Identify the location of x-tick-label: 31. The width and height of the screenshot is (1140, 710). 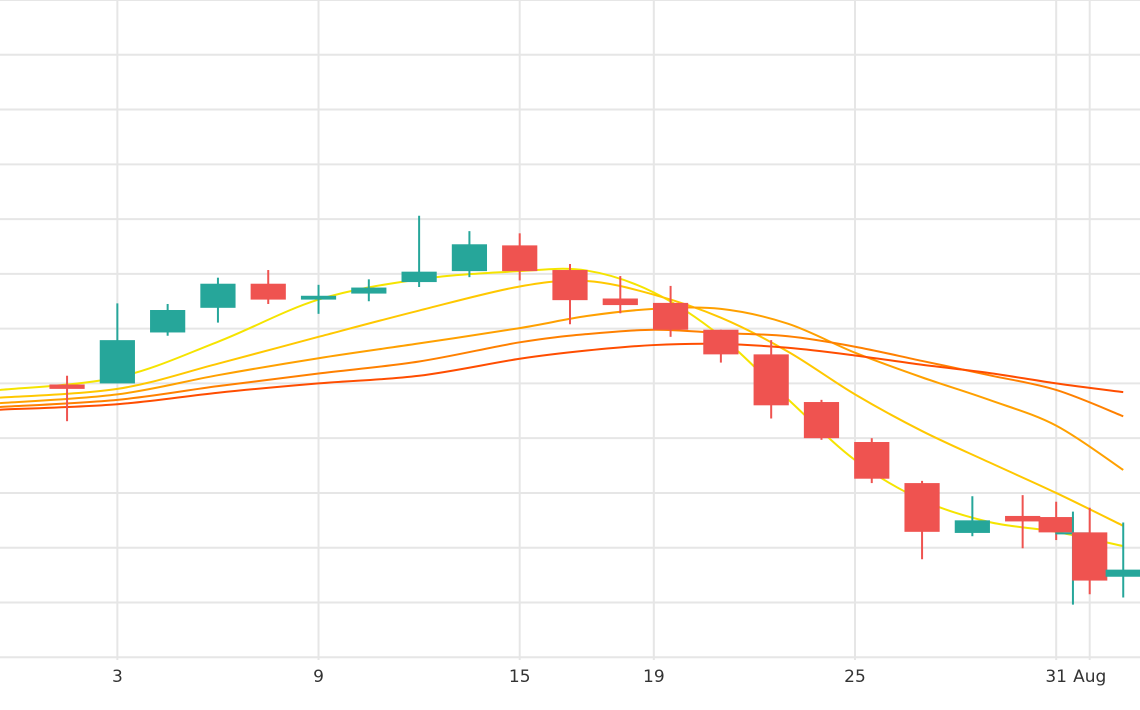
(1056, 677).